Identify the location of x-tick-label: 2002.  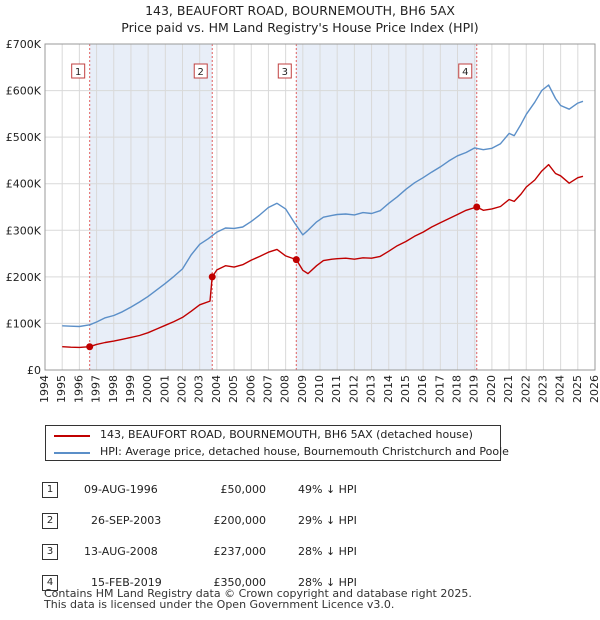
(182, 389).